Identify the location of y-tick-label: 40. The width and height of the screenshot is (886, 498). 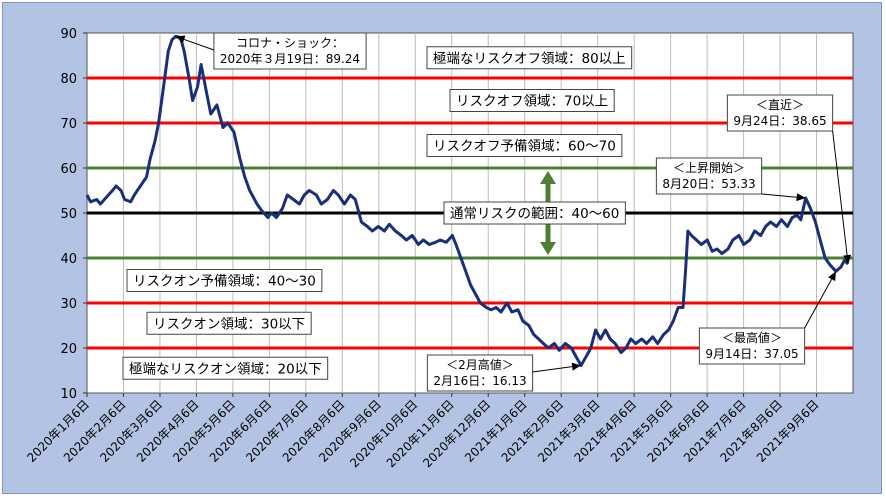
(68, 259).